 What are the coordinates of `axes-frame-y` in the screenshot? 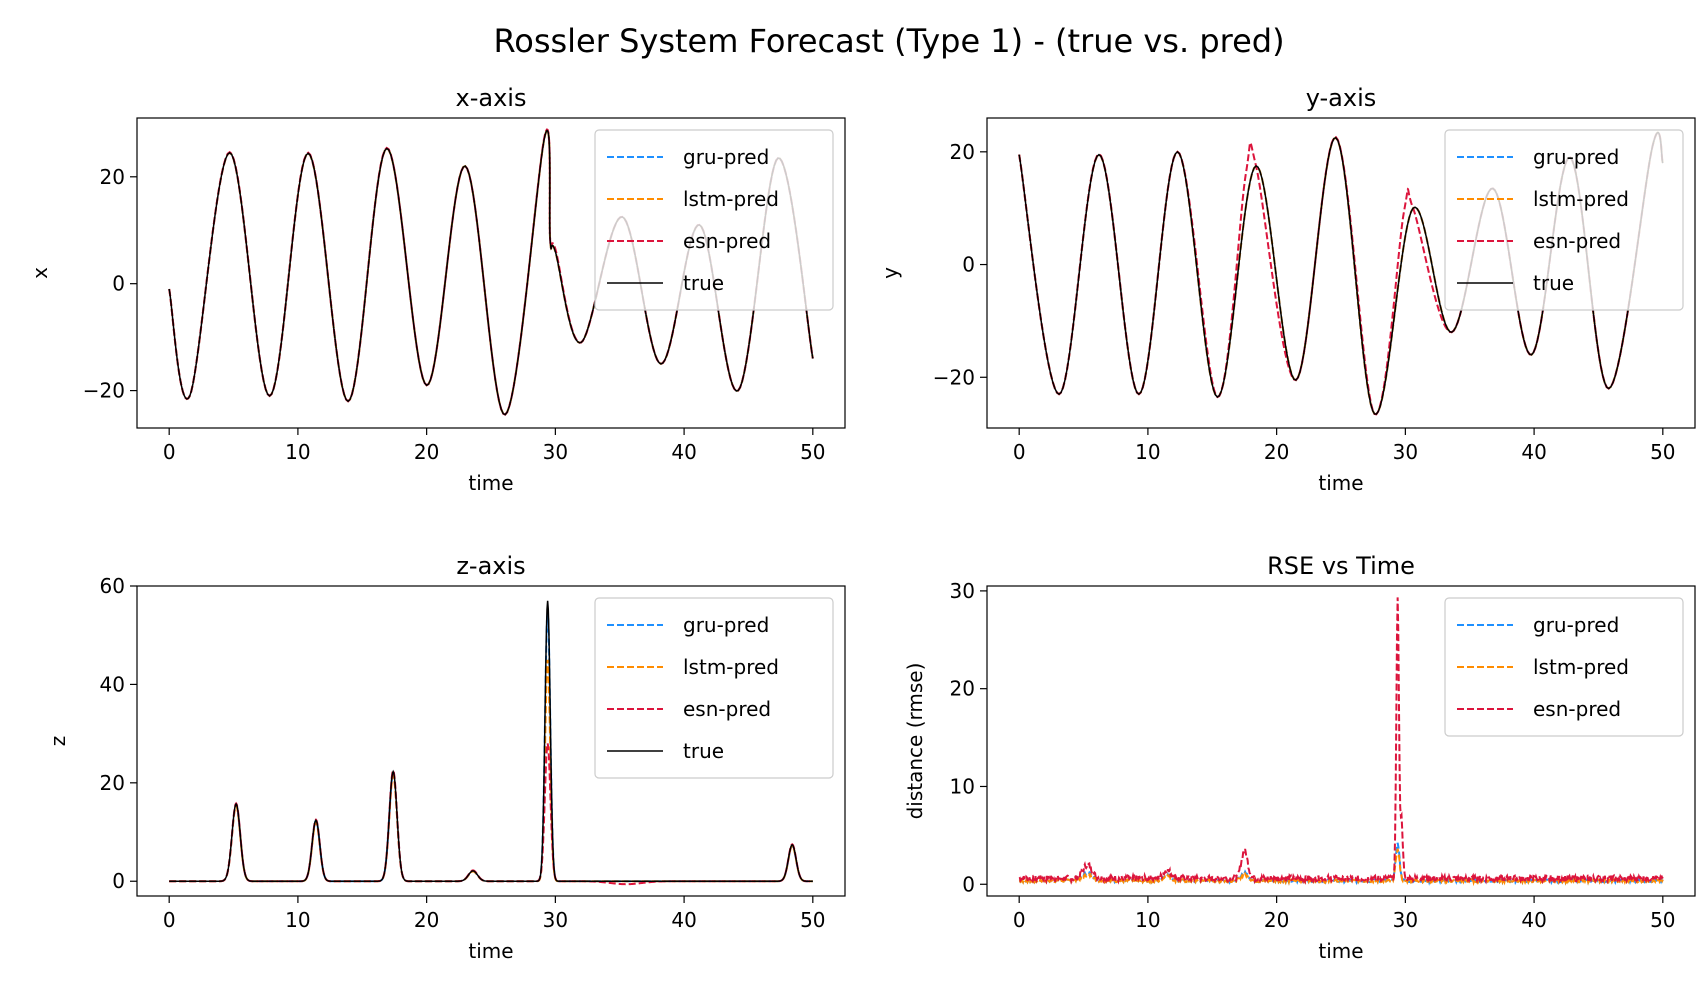 It's located at (1341, 273).